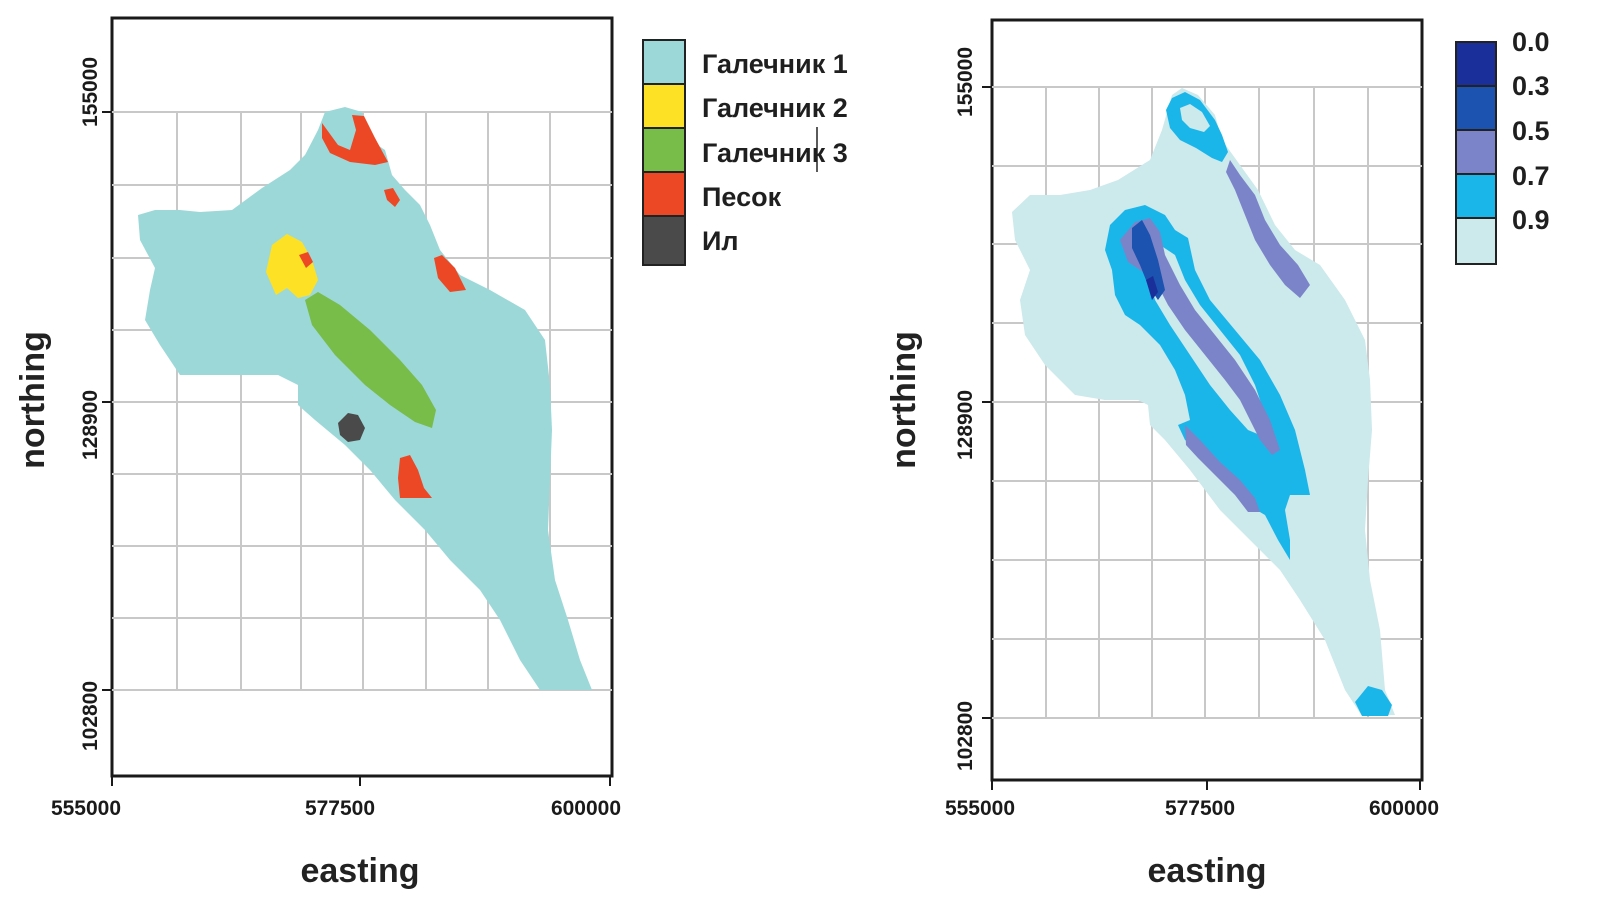 Image resolution: width=1600 pixels, height=920 pixels. What do you see at coordinates (1476, 64) in the screenshot?
I see `scale-swatch-0.0` at bounding box center [1476, 64].